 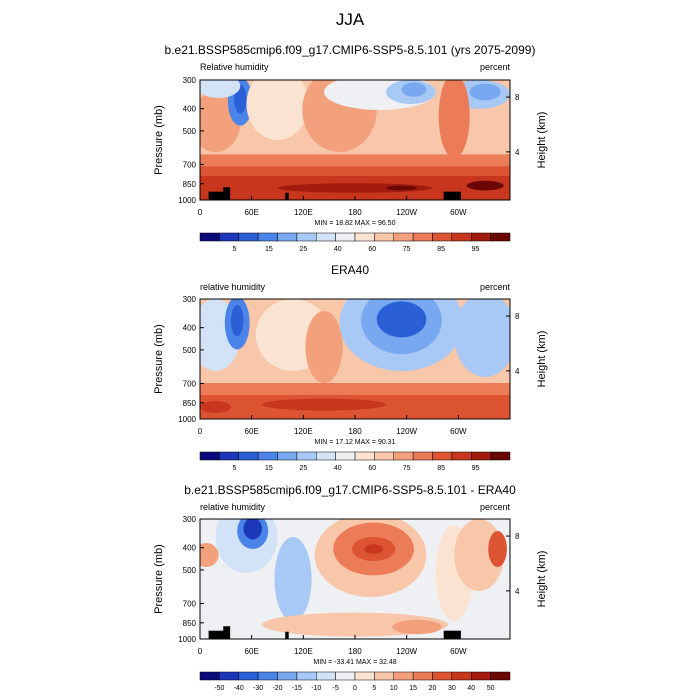 I want to click on panel-1-colorbar-label: 40, so click(x=338, y=249).